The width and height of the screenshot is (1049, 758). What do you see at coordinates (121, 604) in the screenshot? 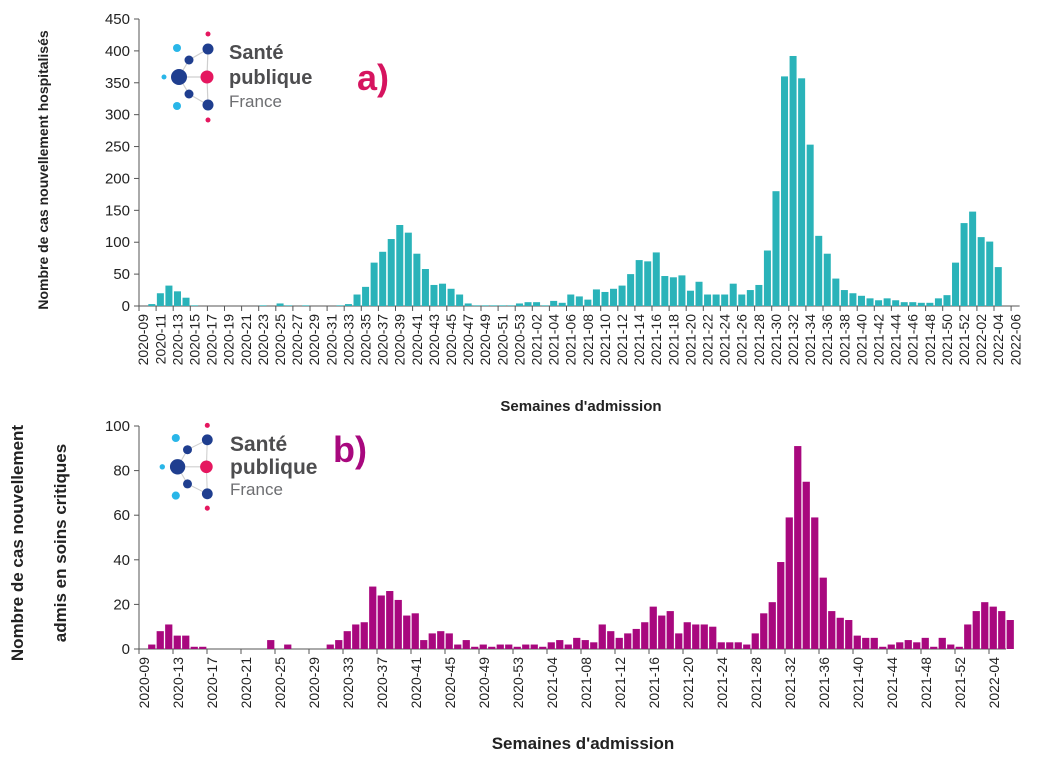
I see `y-tick-label: 20` at bounding box center [121, 604].